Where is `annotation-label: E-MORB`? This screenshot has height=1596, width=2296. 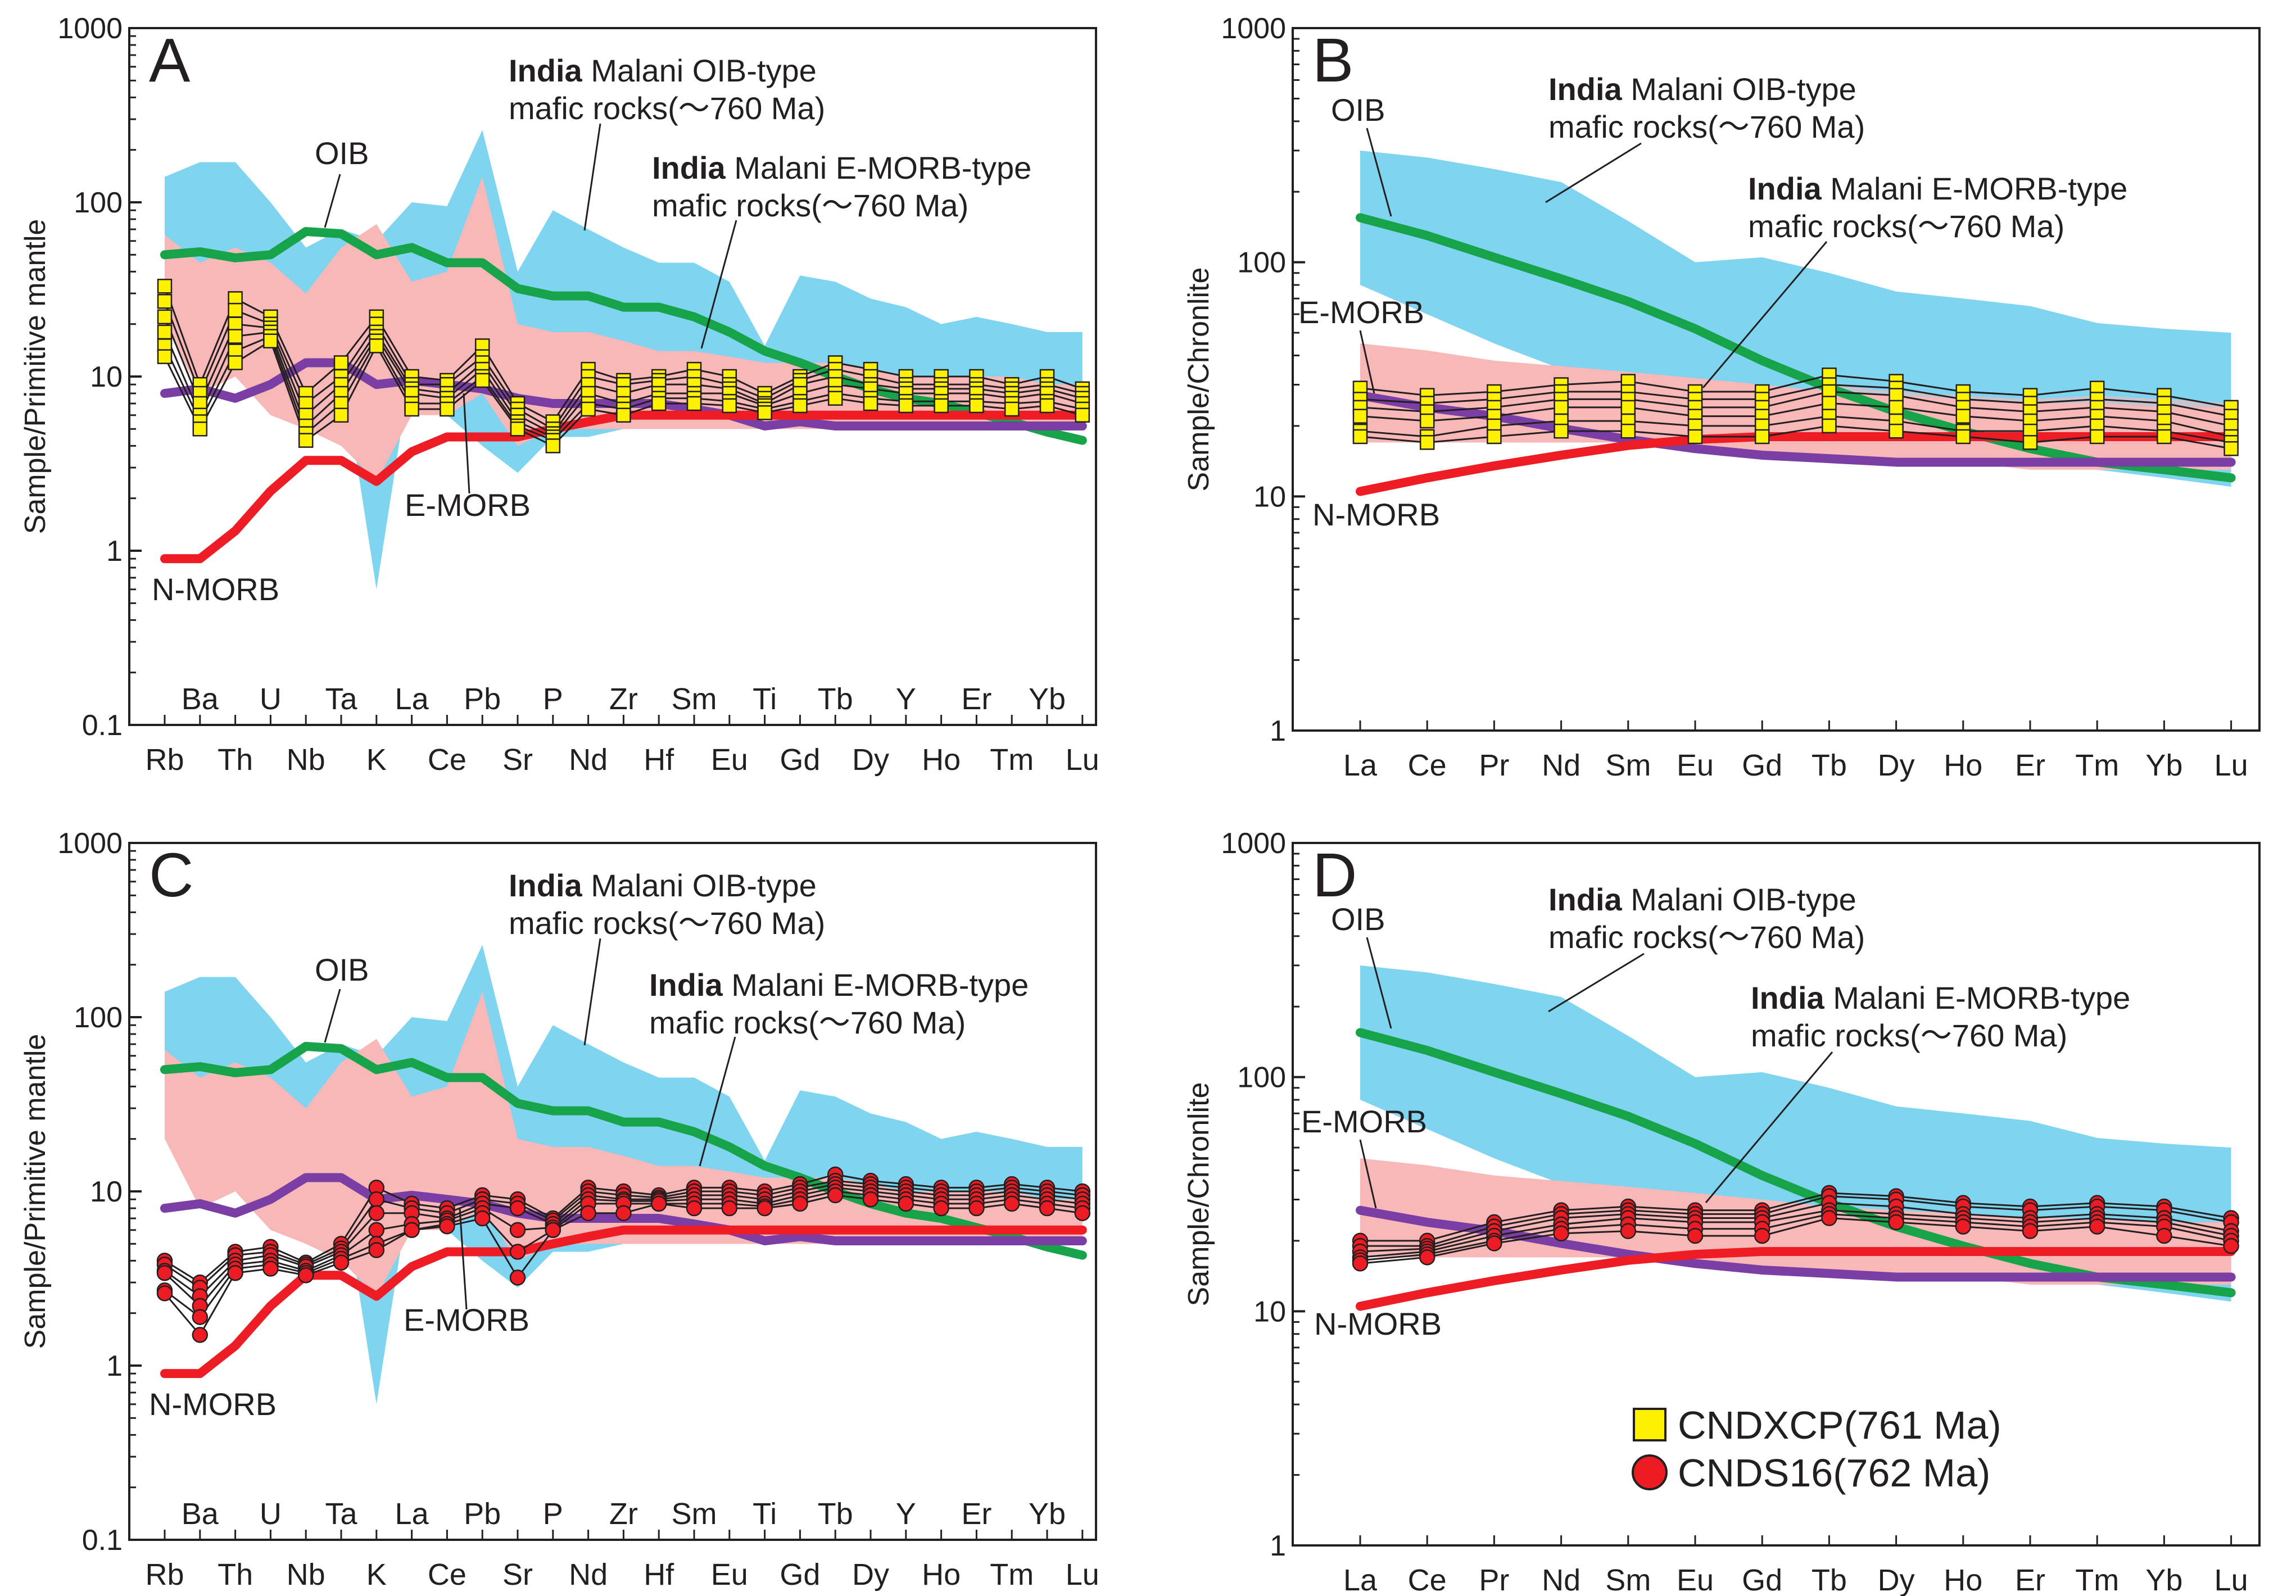
annotation-label: E-MORB is located at coordinates (1361, 312).